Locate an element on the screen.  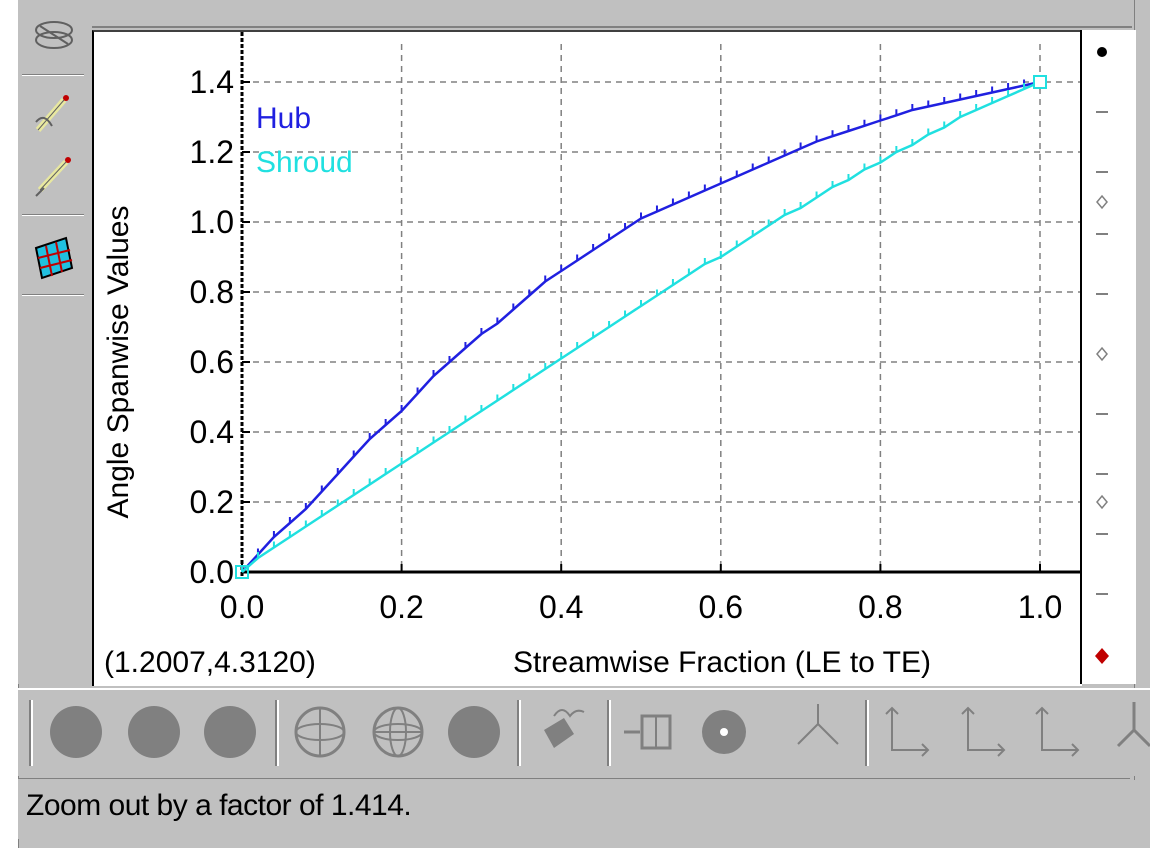
red-diamond-marker-icon is located at coordinates (1102, 656).